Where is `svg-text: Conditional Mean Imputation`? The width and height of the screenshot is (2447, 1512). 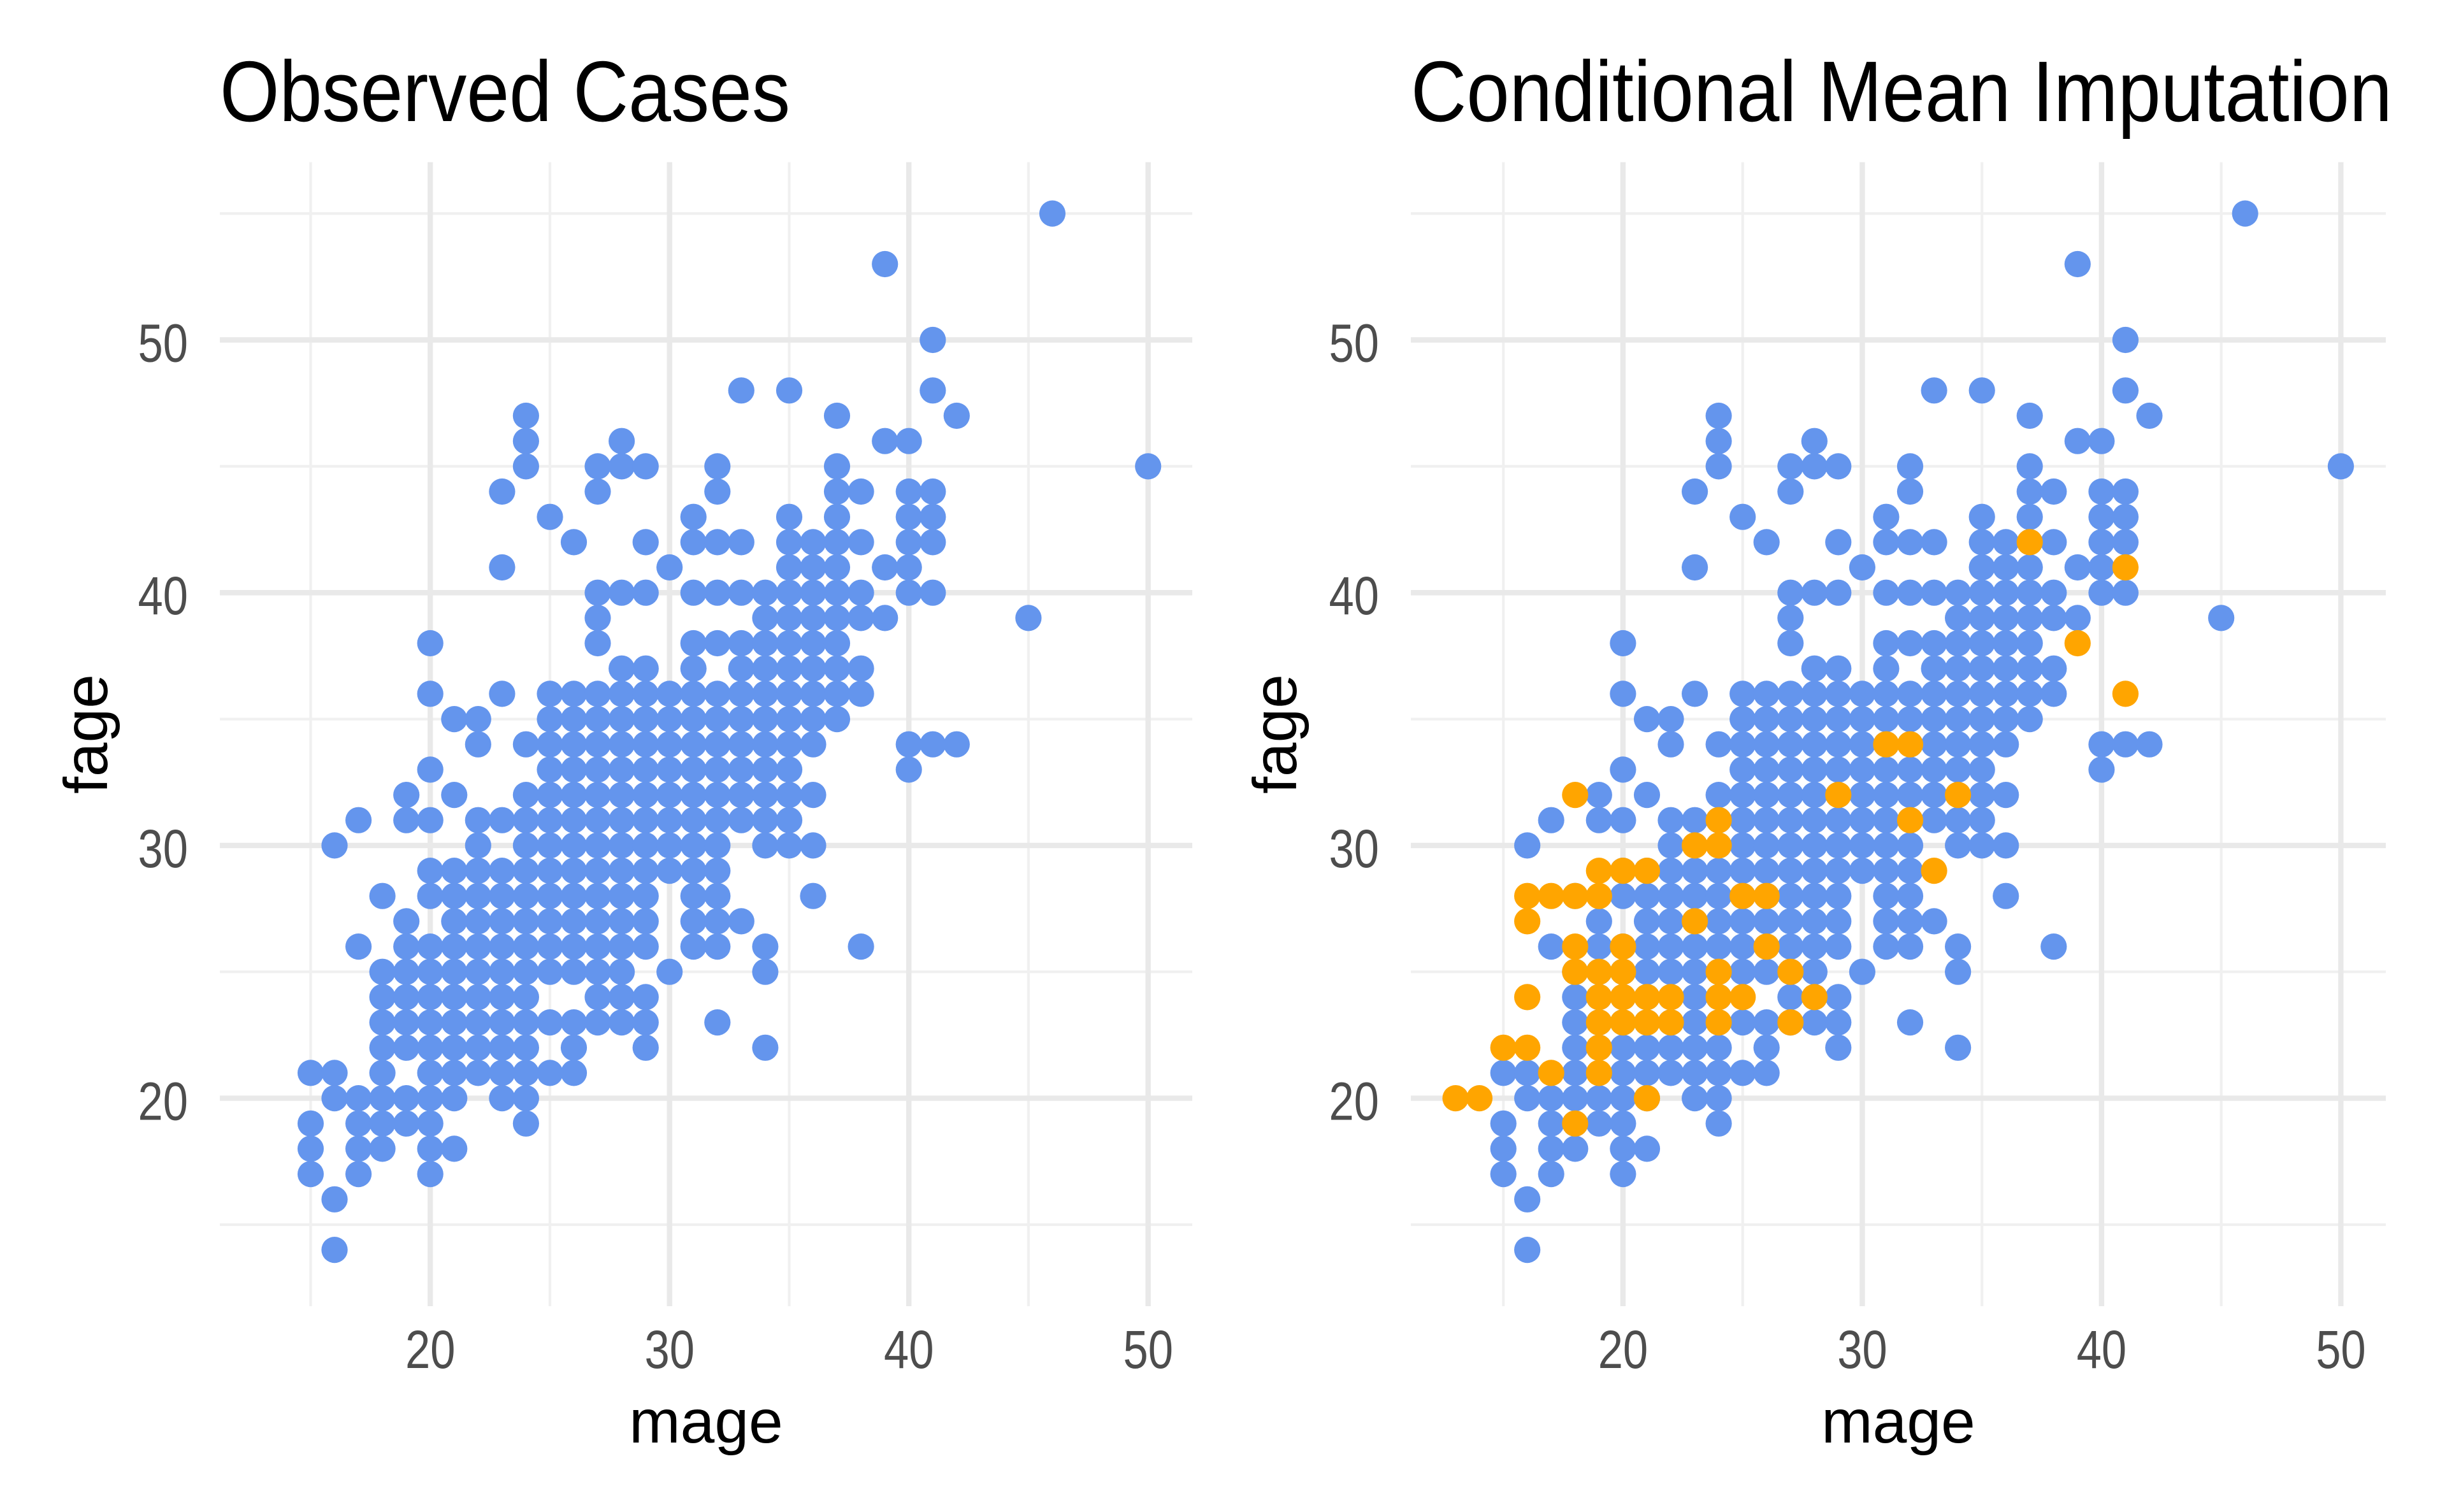 svg-text: Conditional Mean Imputation is located at coordinates (1901, 91).